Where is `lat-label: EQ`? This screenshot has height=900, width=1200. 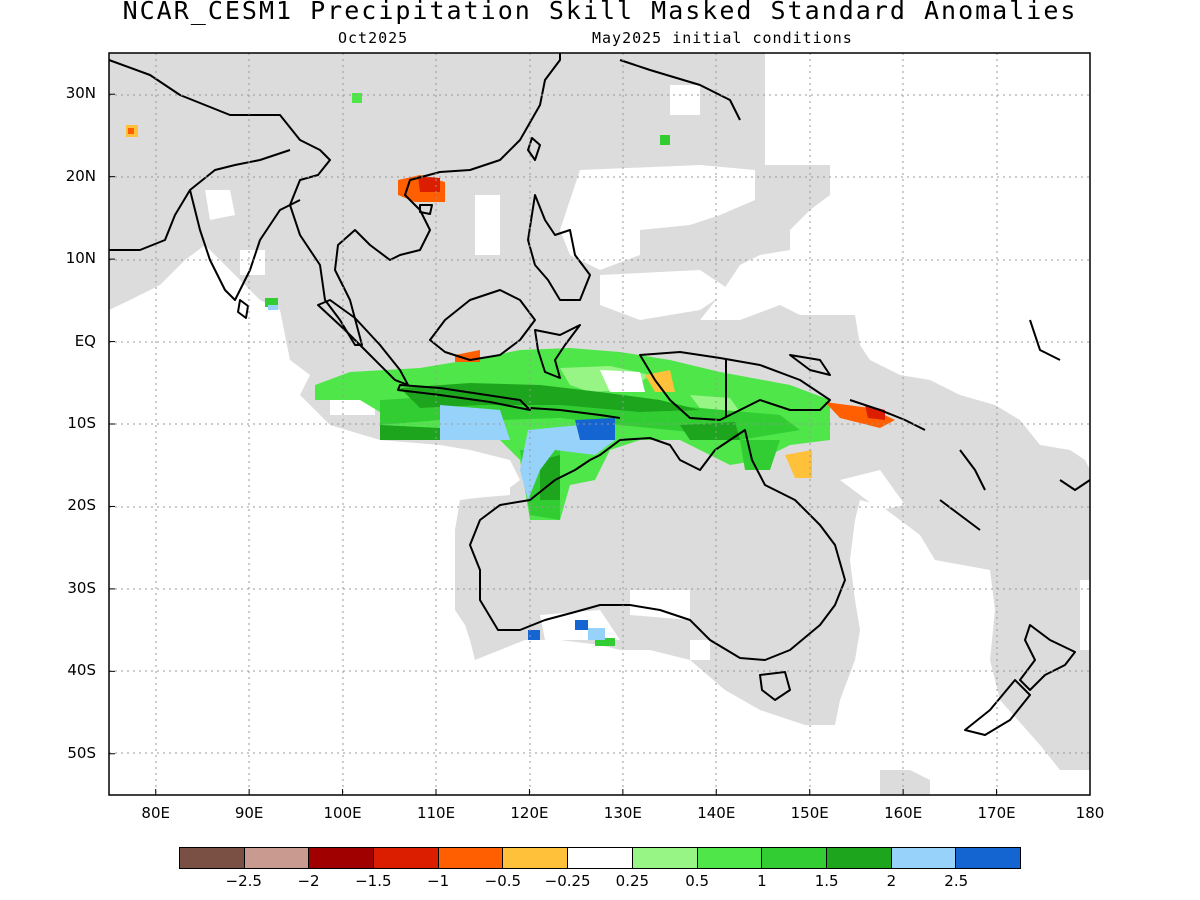 lat-label: EQ is located at coordinates (85, 340).